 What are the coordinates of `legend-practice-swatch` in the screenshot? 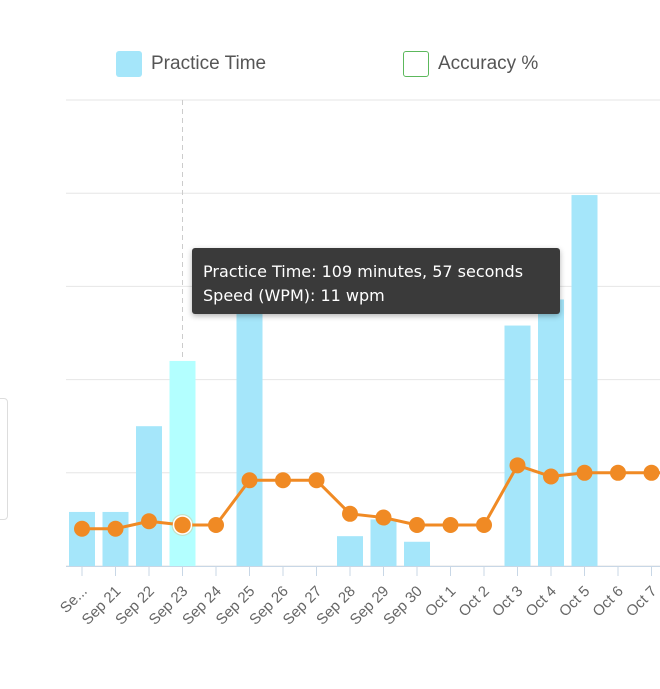 It's located at (129, 64).